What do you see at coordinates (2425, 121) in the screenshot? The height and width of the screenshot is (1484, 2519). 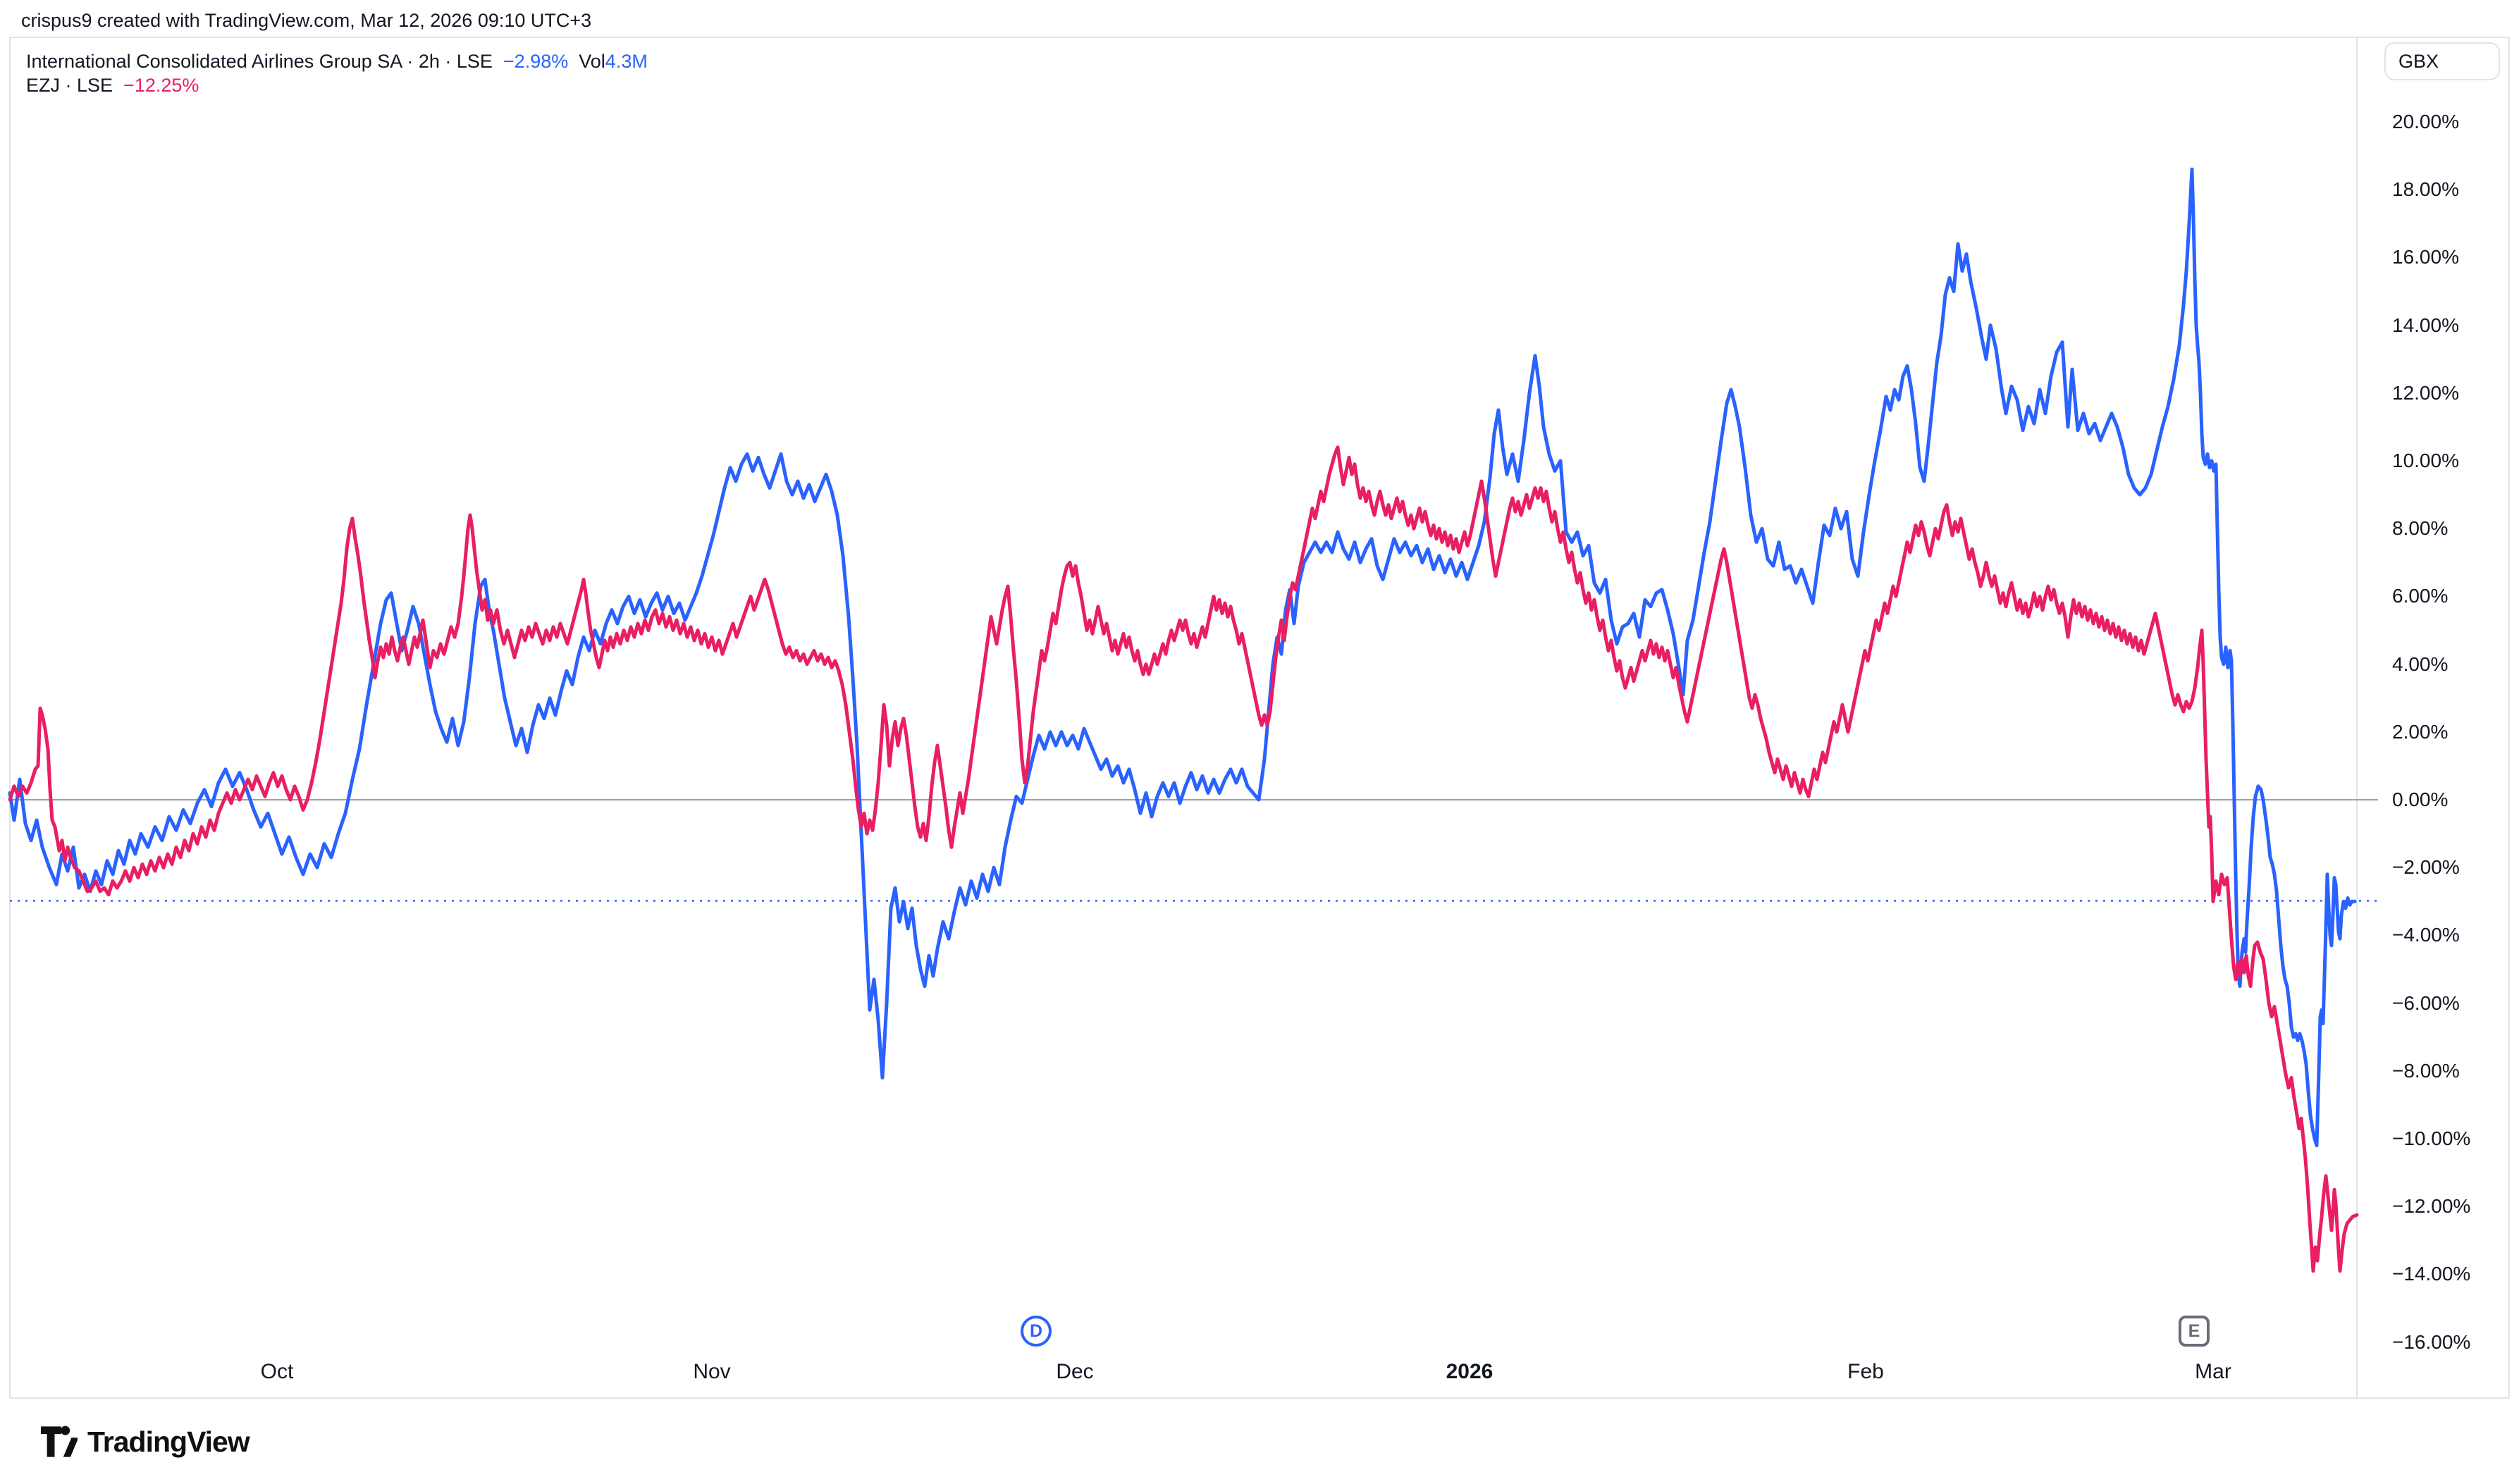 I see `price-tick-label: 20.00%` at bounding box center [2425, 121].